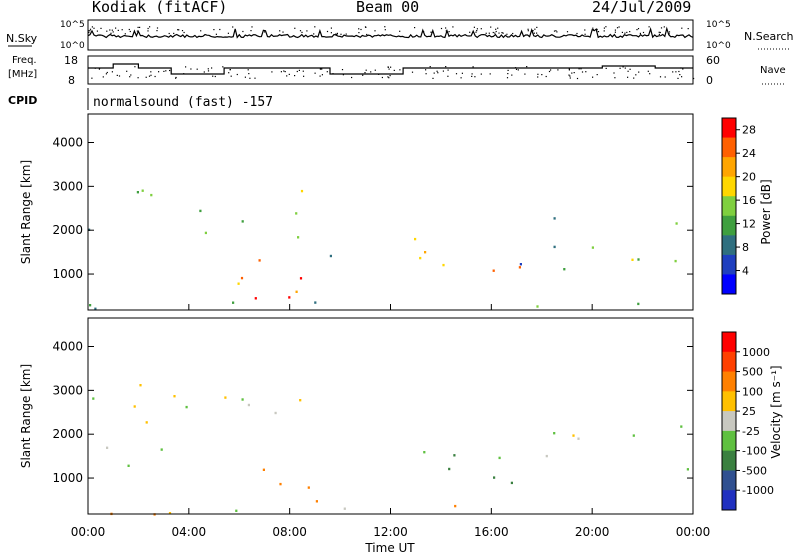 The image size is (800, 554). What do you see at coordinates (71, 60) in the screenshot?
I see `freq-left-tick-top: 18` at bounding box center [71, 60].